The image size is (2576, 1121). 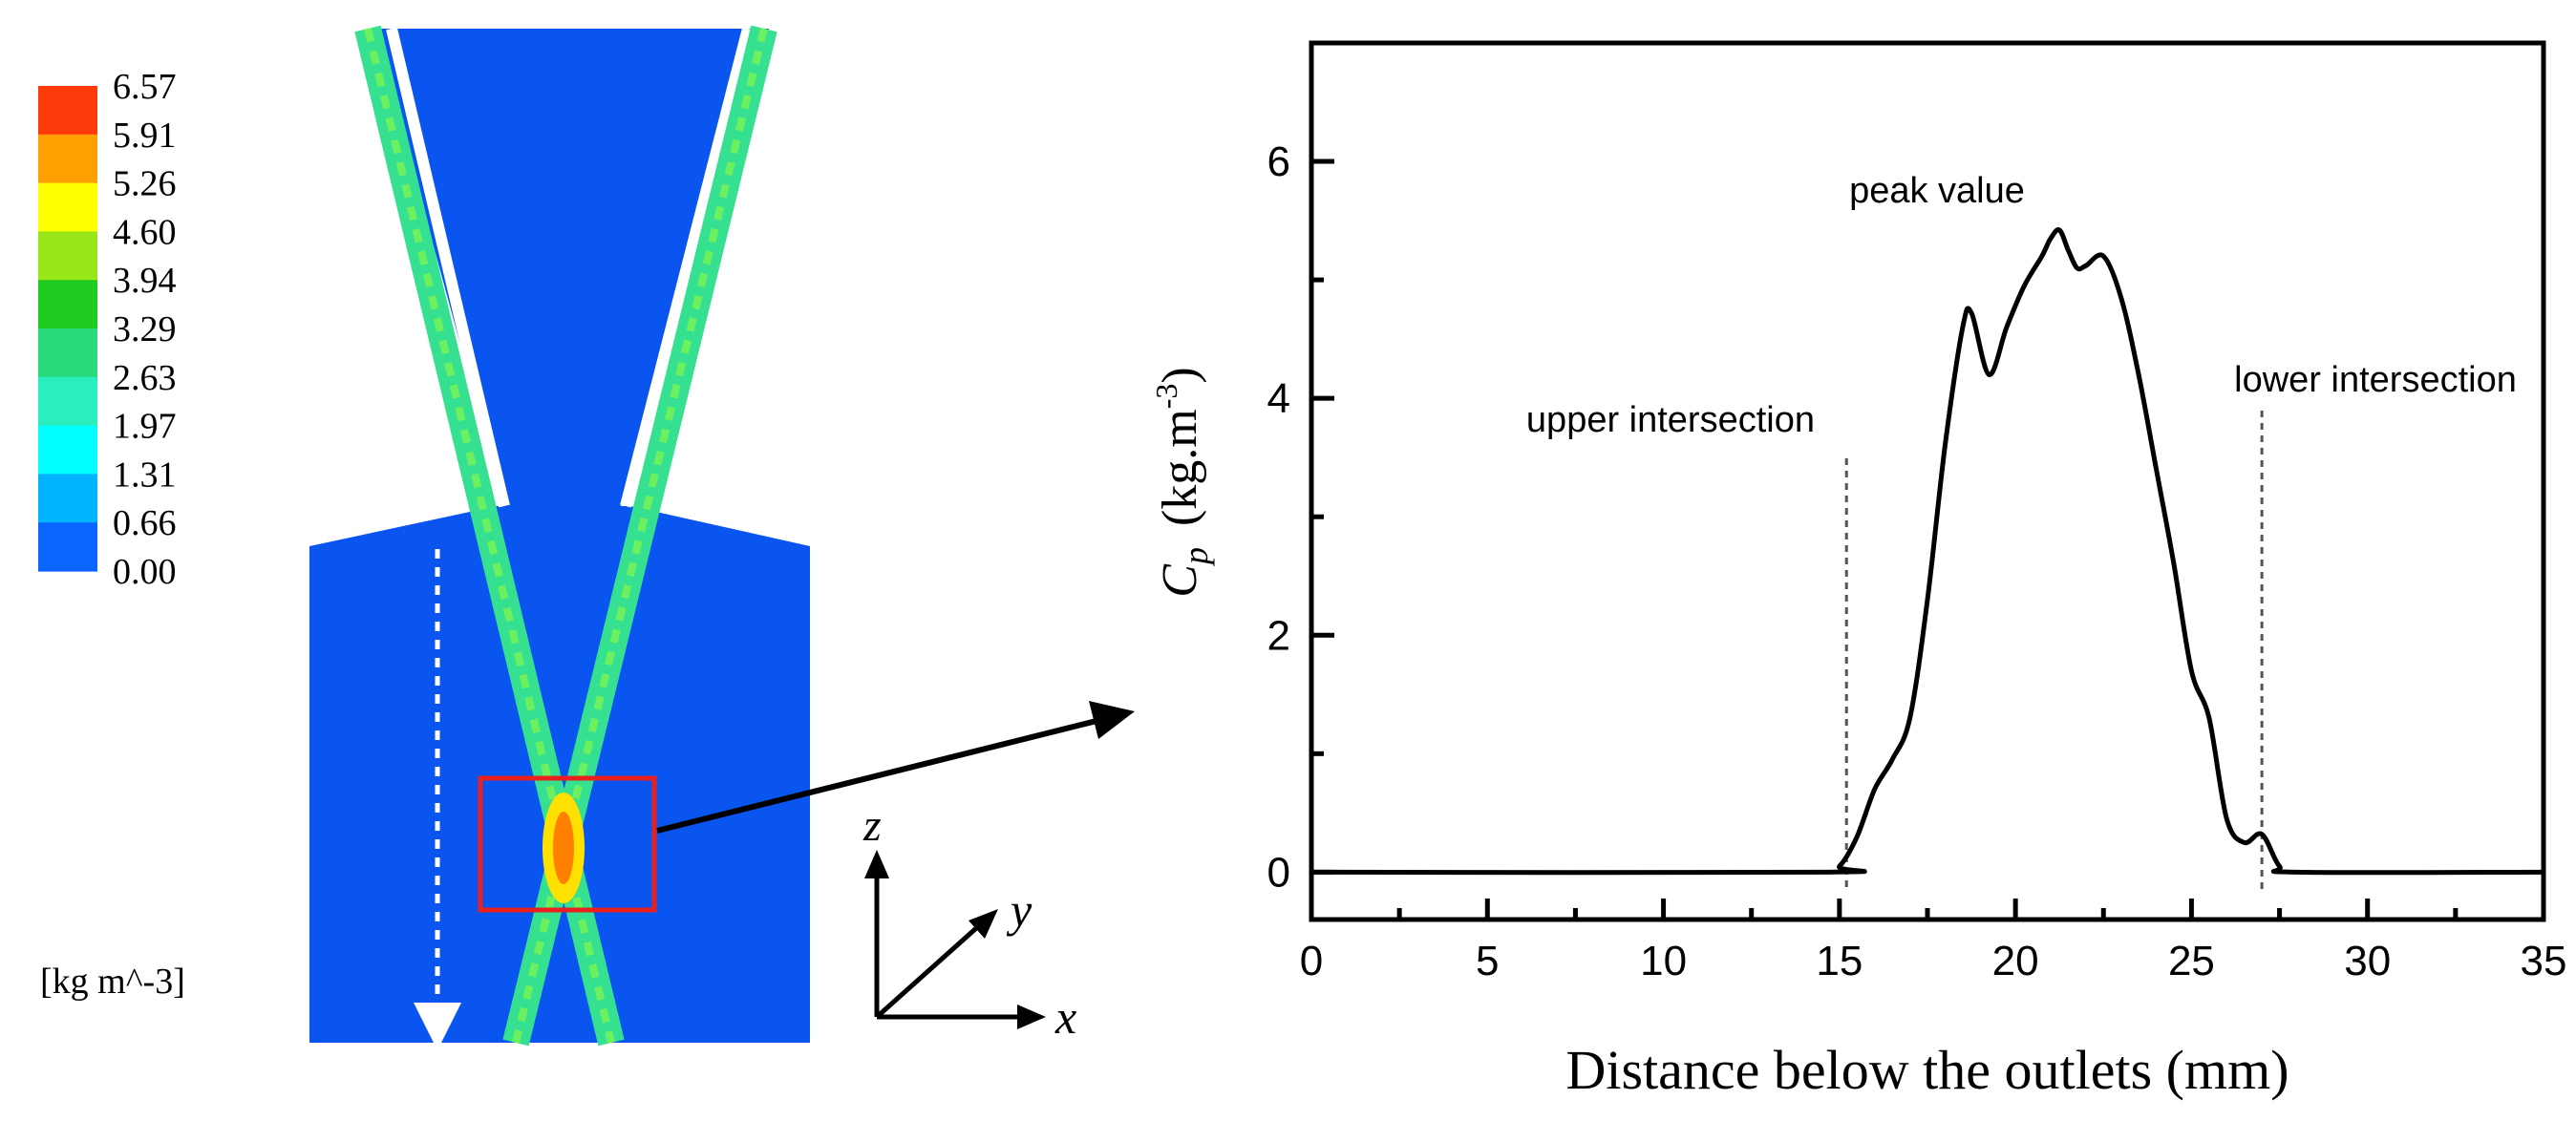 What do you see at coordinates (1278, 398) in the screenshot?
I see `y-tick-label: 4` at bounding box center [1278, 398].